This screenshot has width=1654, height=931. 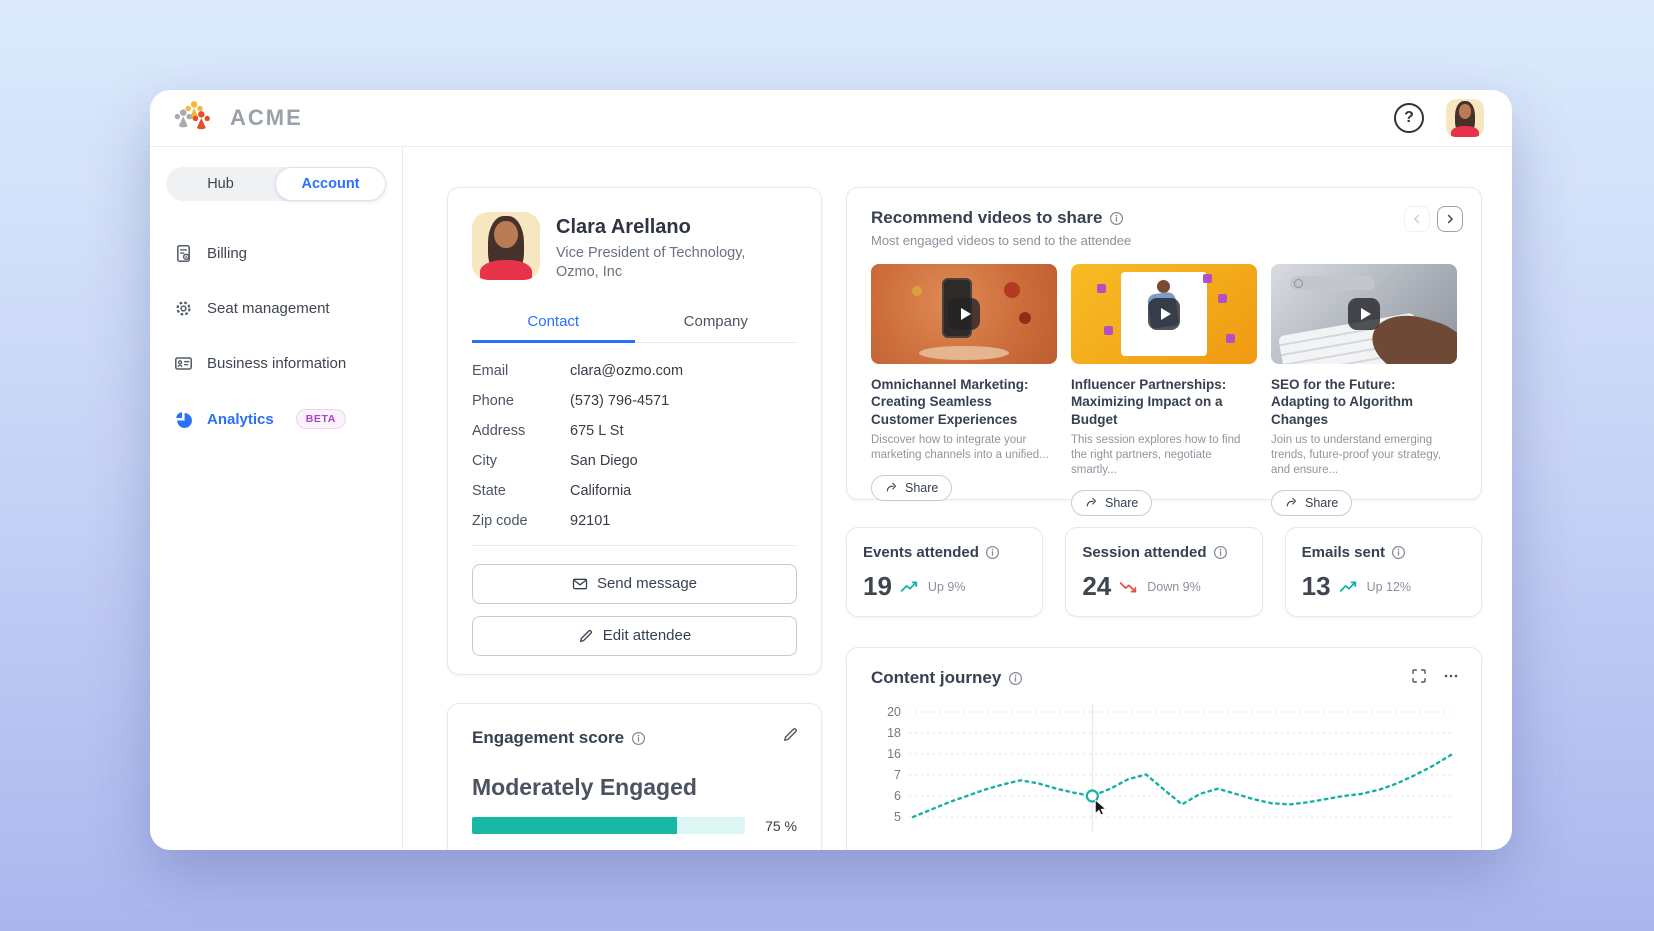 I want to click on videos-title: Recommend videos to share, so click(x=987, y=217).